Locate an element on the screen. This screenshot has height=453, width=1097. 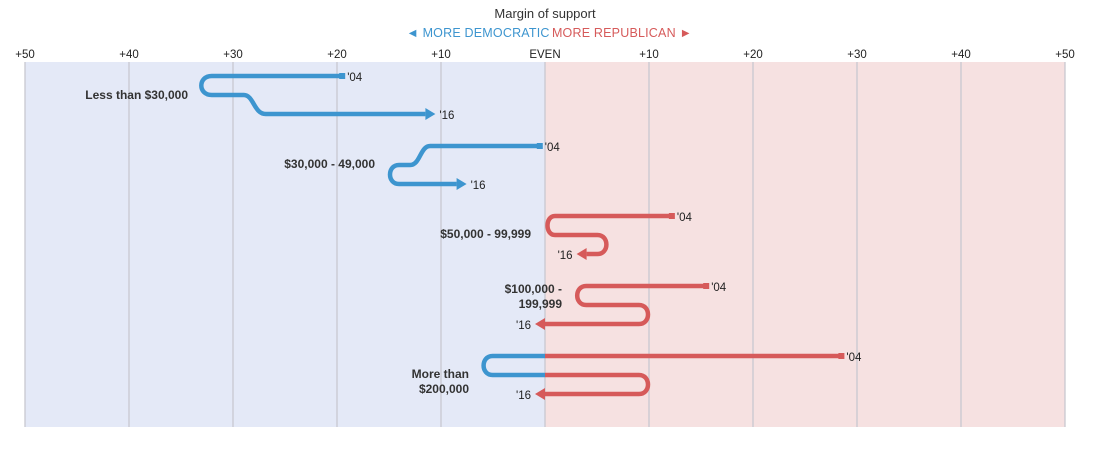
group-label: $100,000 - is located at coordinates (533, 289).